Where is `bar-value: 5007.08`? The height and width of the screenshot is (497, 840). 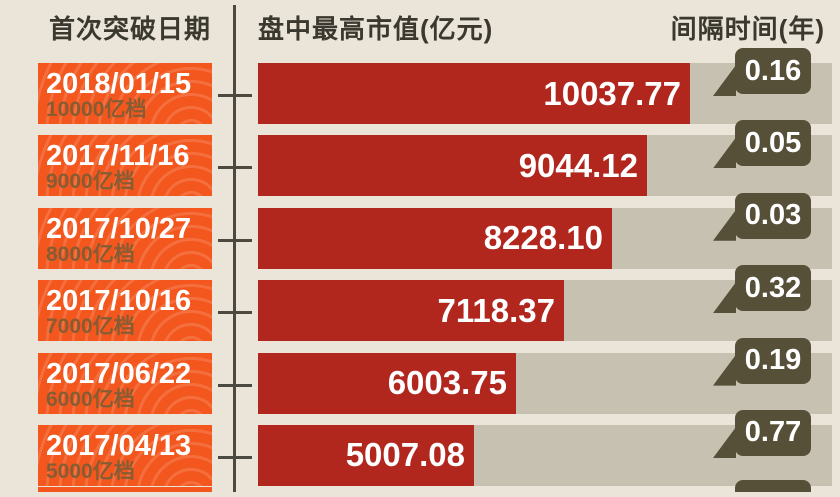 bar-value: 5007.08 is located at coordinates (405, 455).